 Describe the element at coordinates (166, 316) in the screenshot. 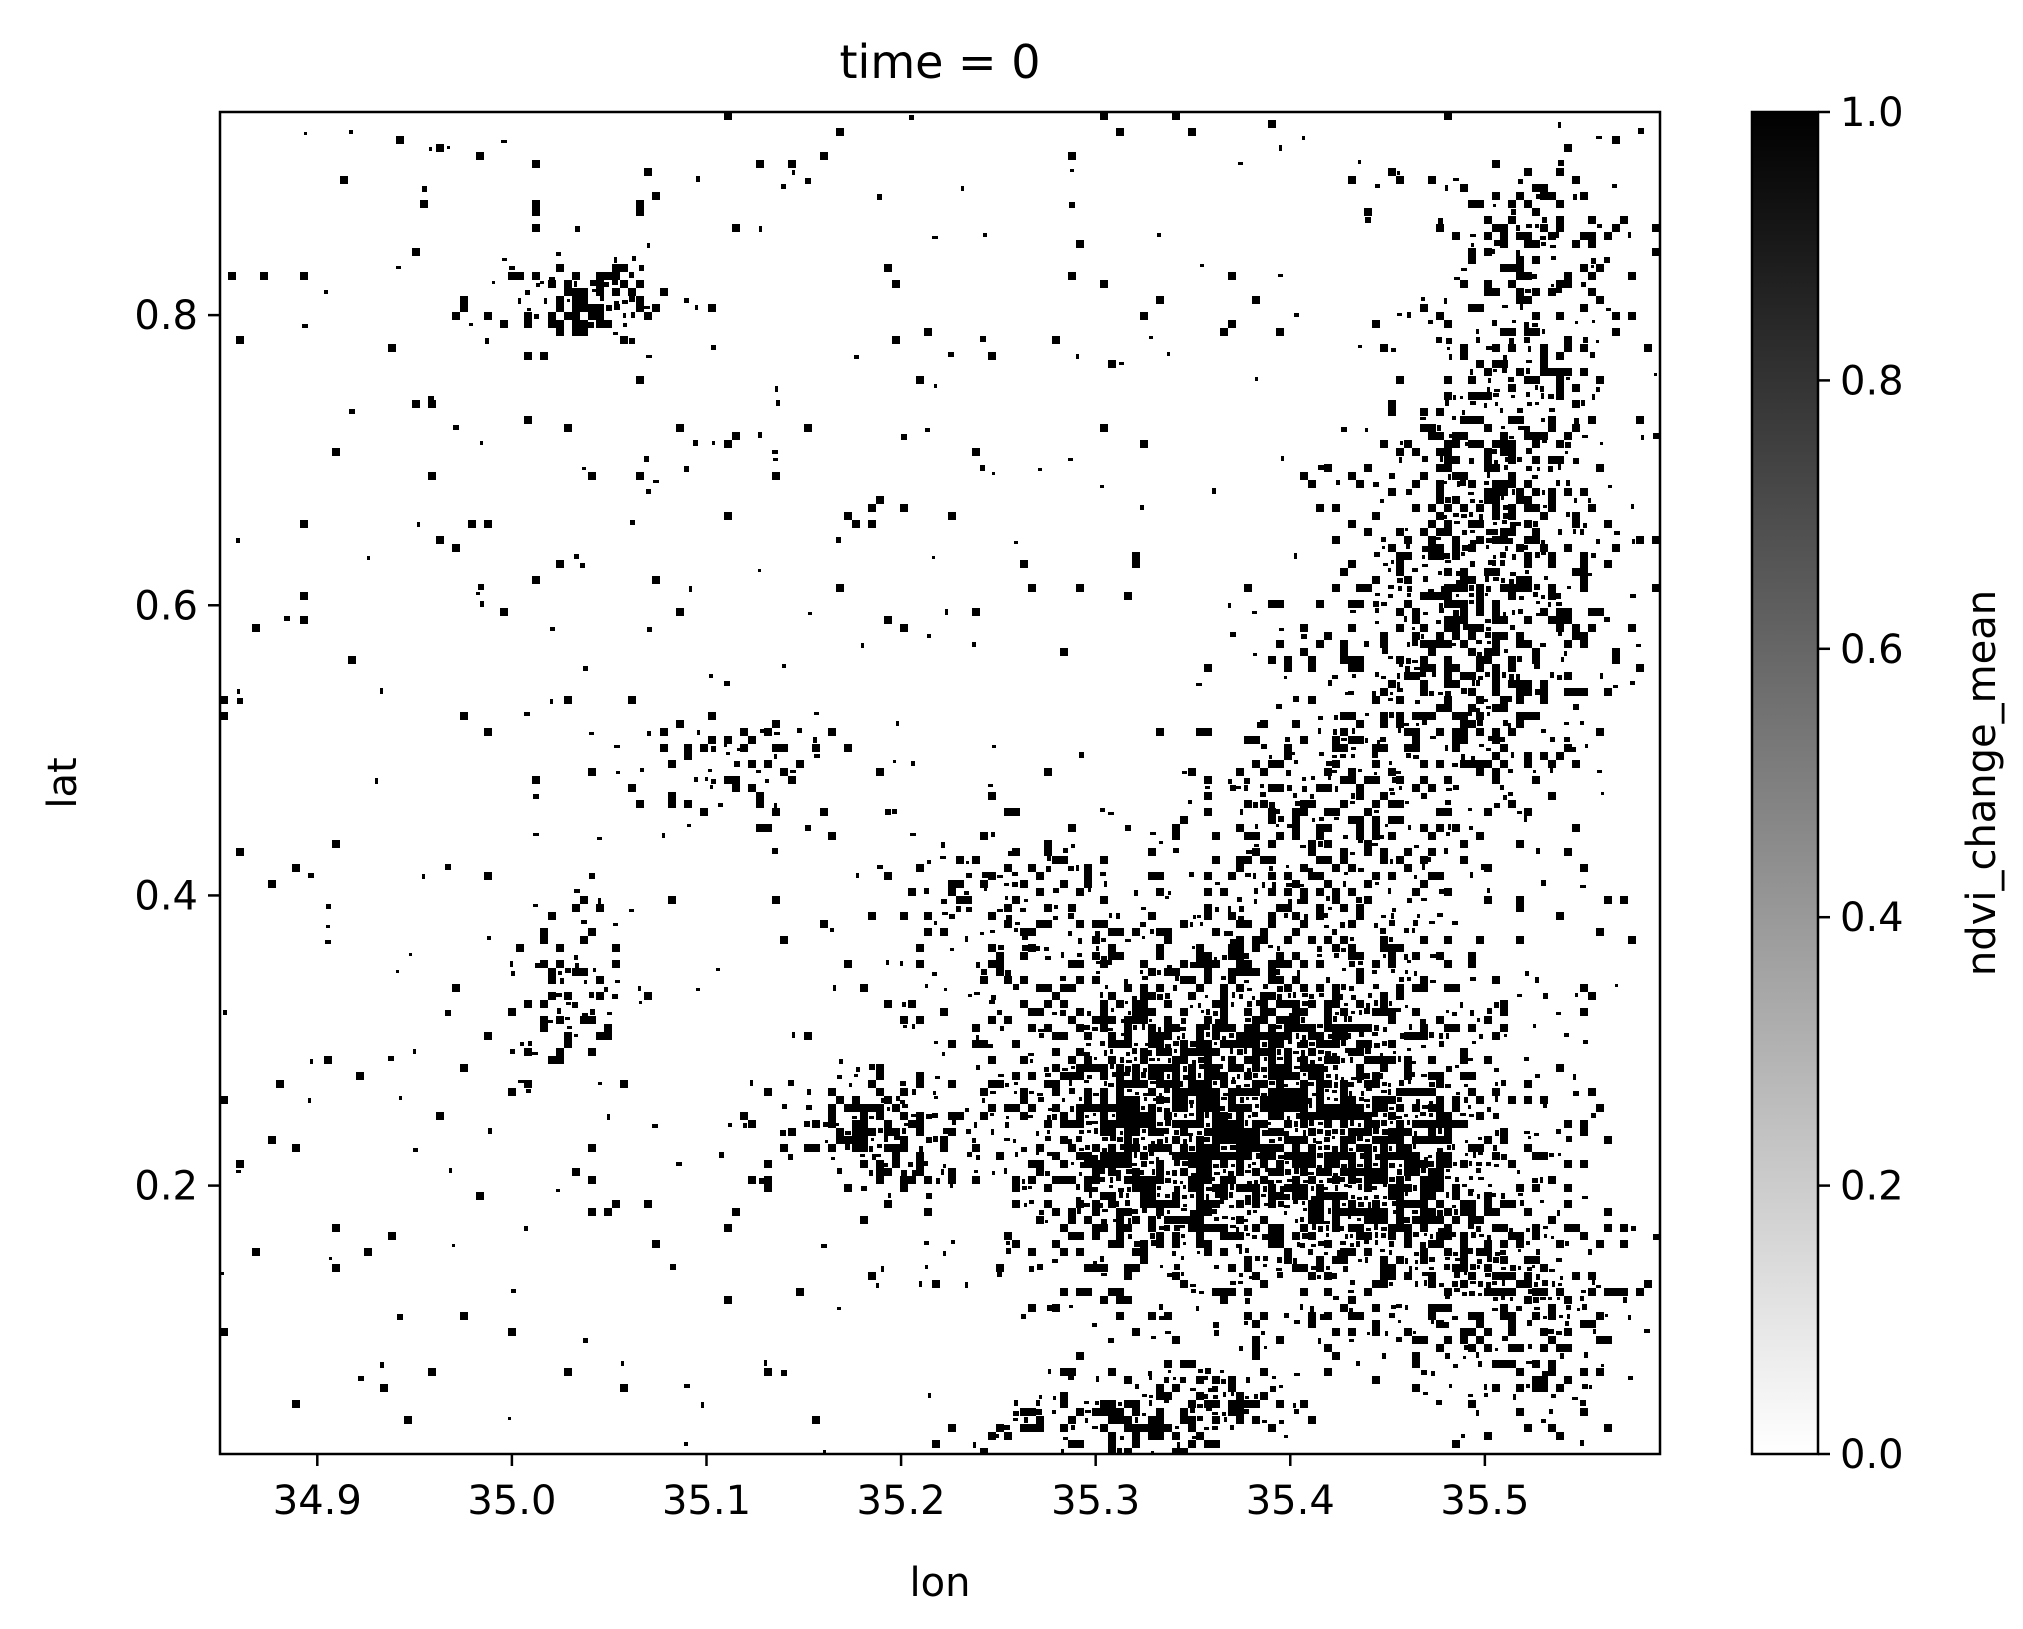

I see `y-tick-label: 0.8` at that location.